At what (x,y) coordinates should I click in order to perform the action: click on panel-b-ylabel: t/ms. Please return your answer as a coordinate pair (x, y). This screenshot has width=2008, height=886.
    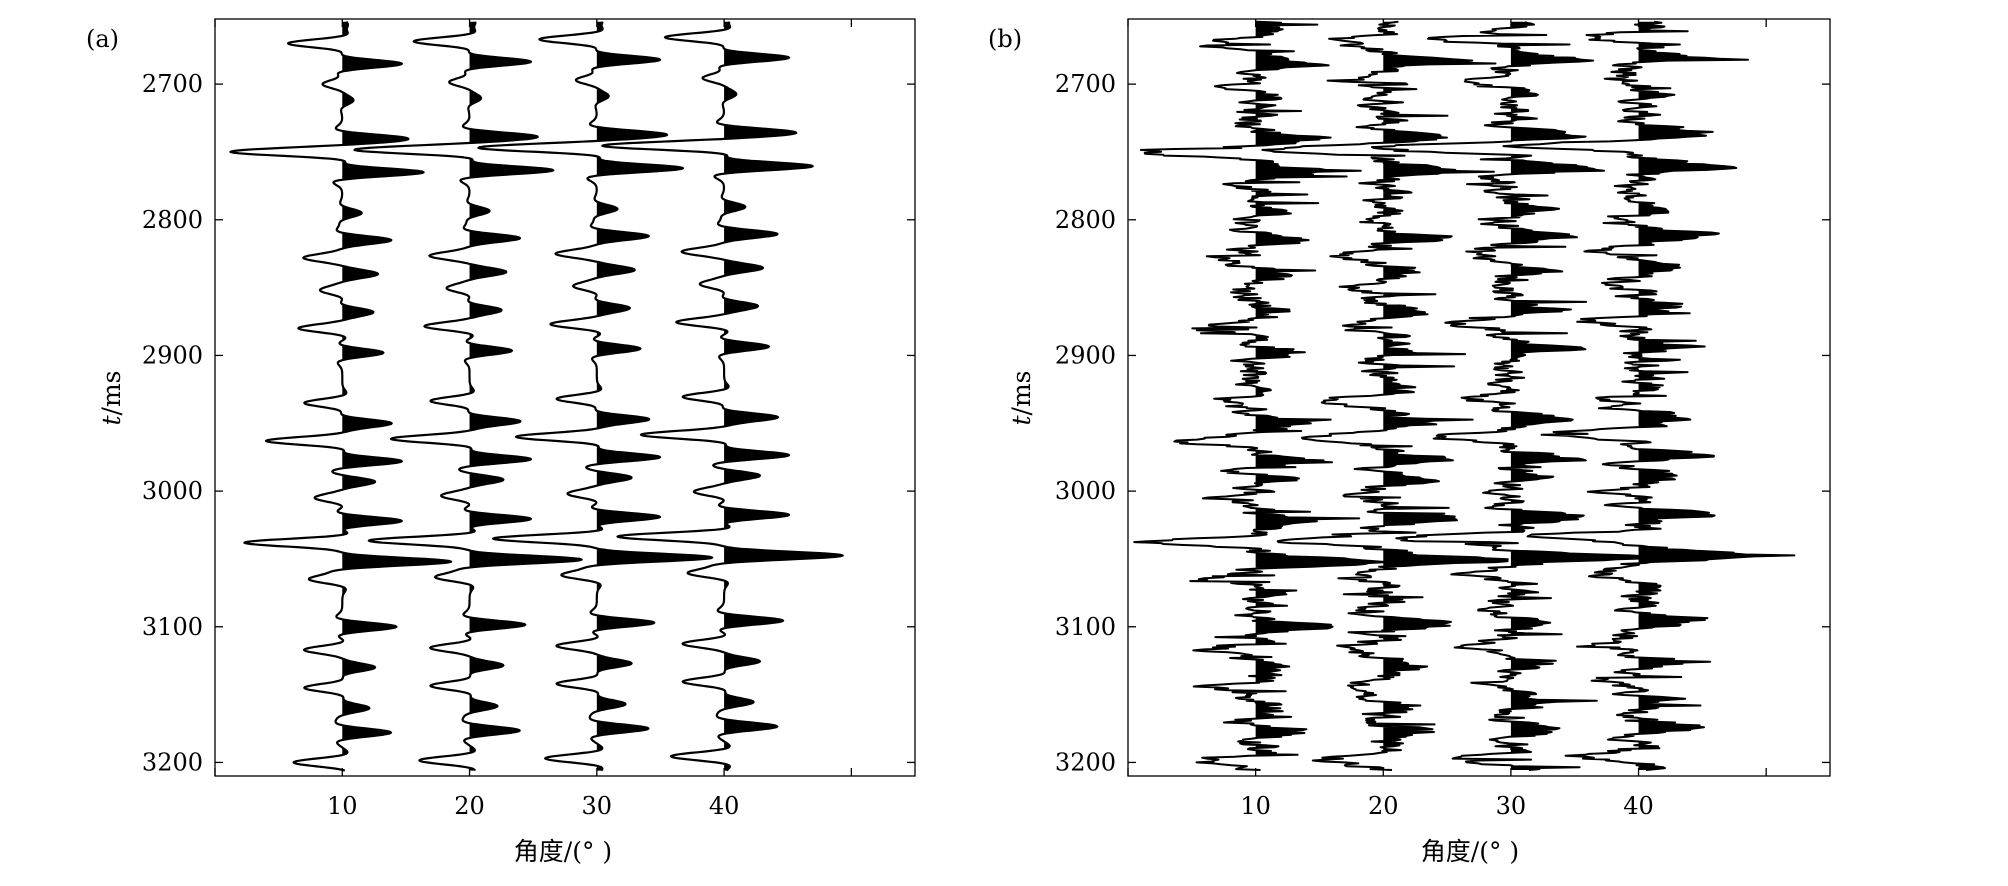
    Looking at the image, I should click on (1021, 397).